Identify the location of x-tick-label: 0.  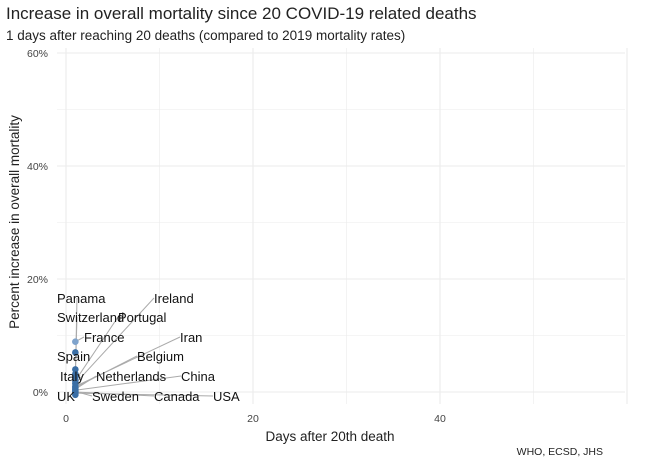
(66, 419).